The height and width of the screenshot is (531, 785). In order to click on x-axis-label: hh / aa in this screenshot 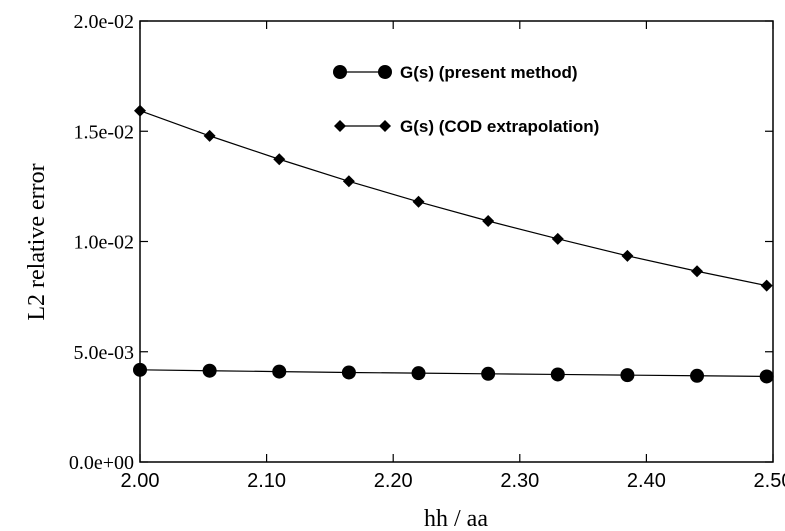, I will do `click(456, 518)`.